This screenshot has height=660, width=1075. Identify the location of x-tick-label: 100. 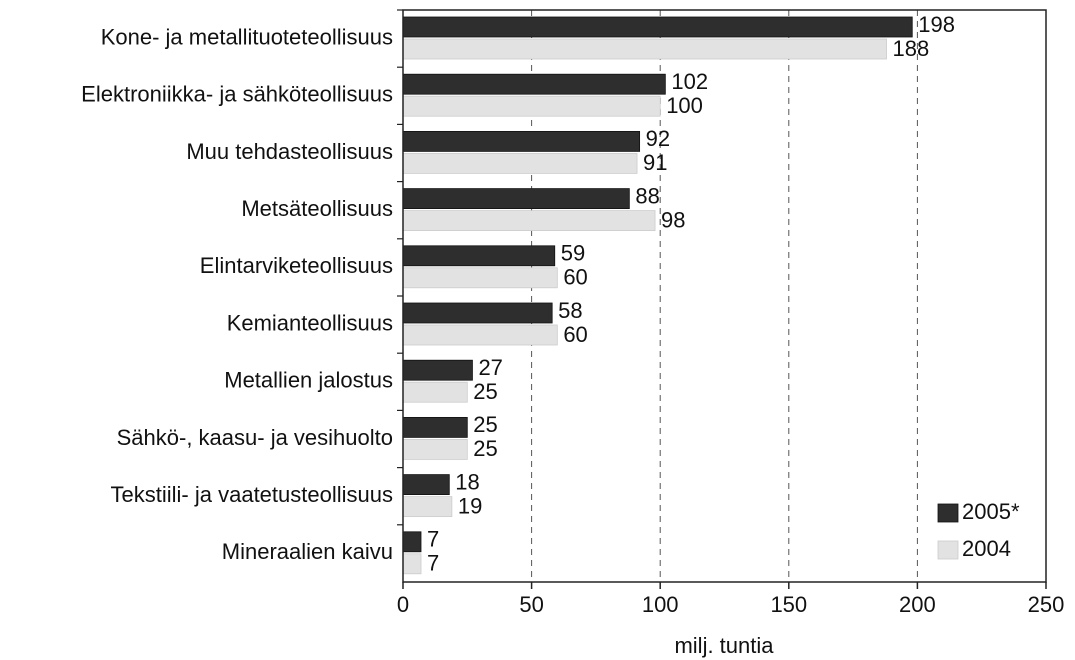
(660, 604).